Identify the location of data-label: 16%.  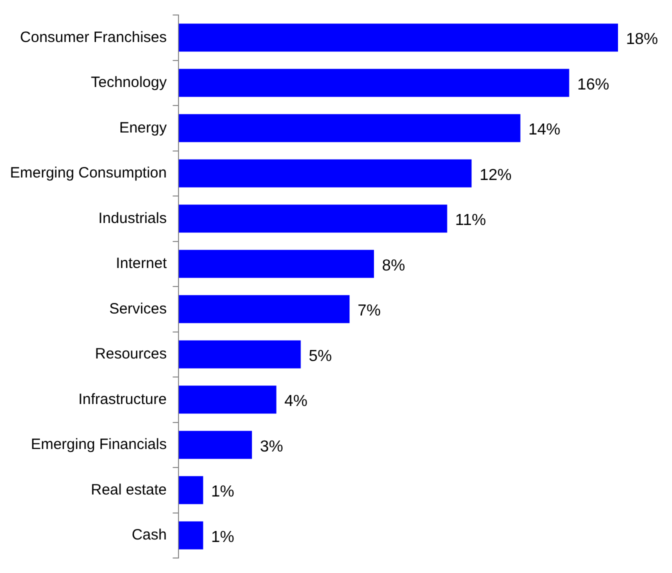
(593, 85).